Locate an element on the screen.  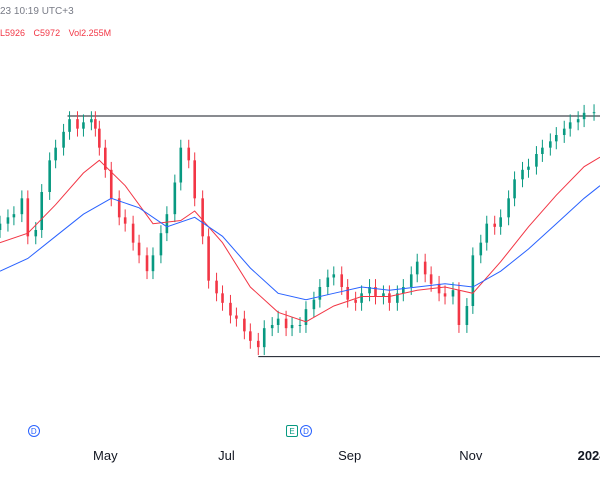
ohlc-readout: L5926 C5972 Vol2.255M is located at coordinates (58, 33).